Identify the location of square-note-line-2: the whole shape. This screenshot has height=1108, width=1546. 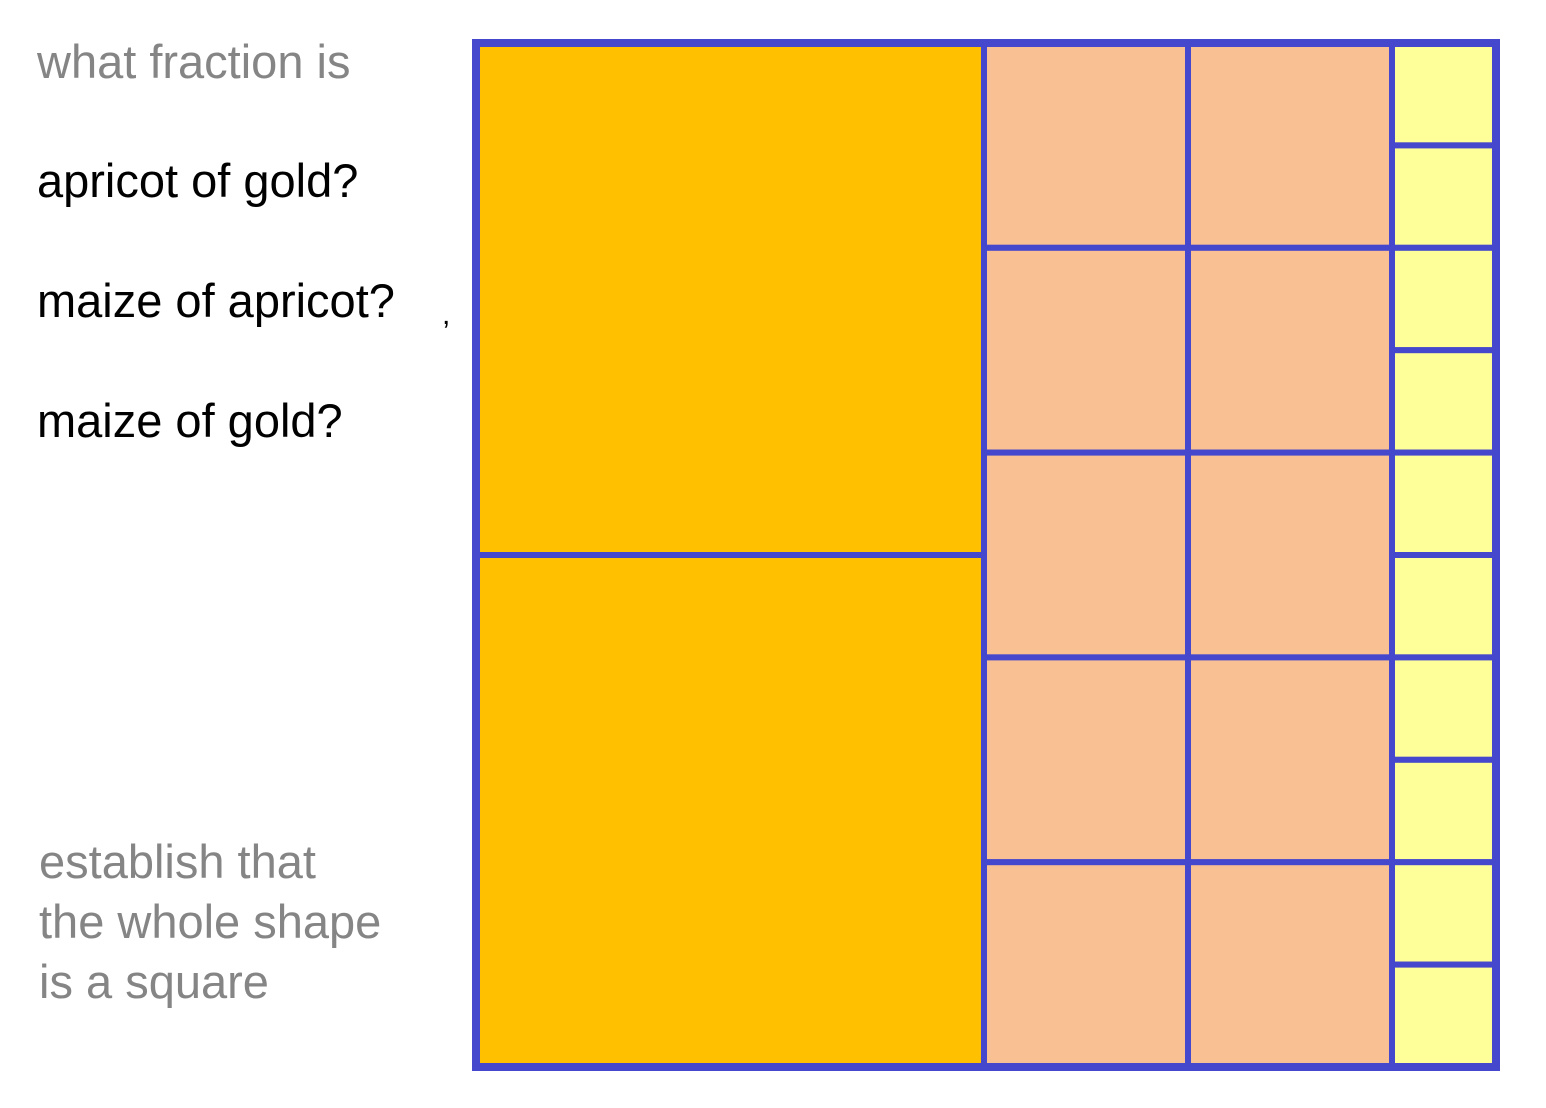
(210, 921).